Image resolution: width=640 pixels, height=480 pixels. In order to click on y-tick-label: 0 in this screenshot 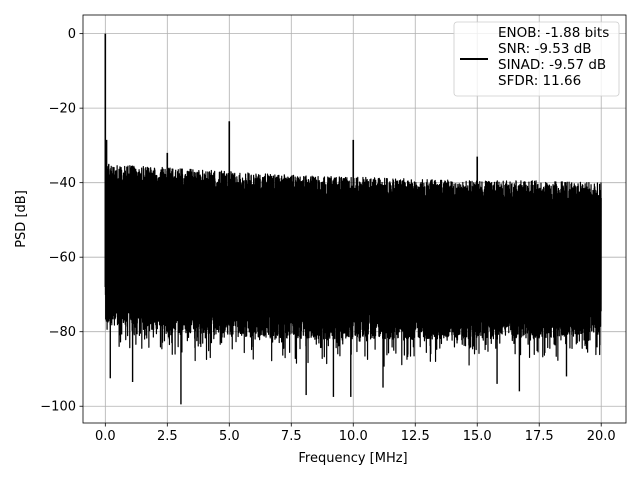, I will do `click(72, 34)`.